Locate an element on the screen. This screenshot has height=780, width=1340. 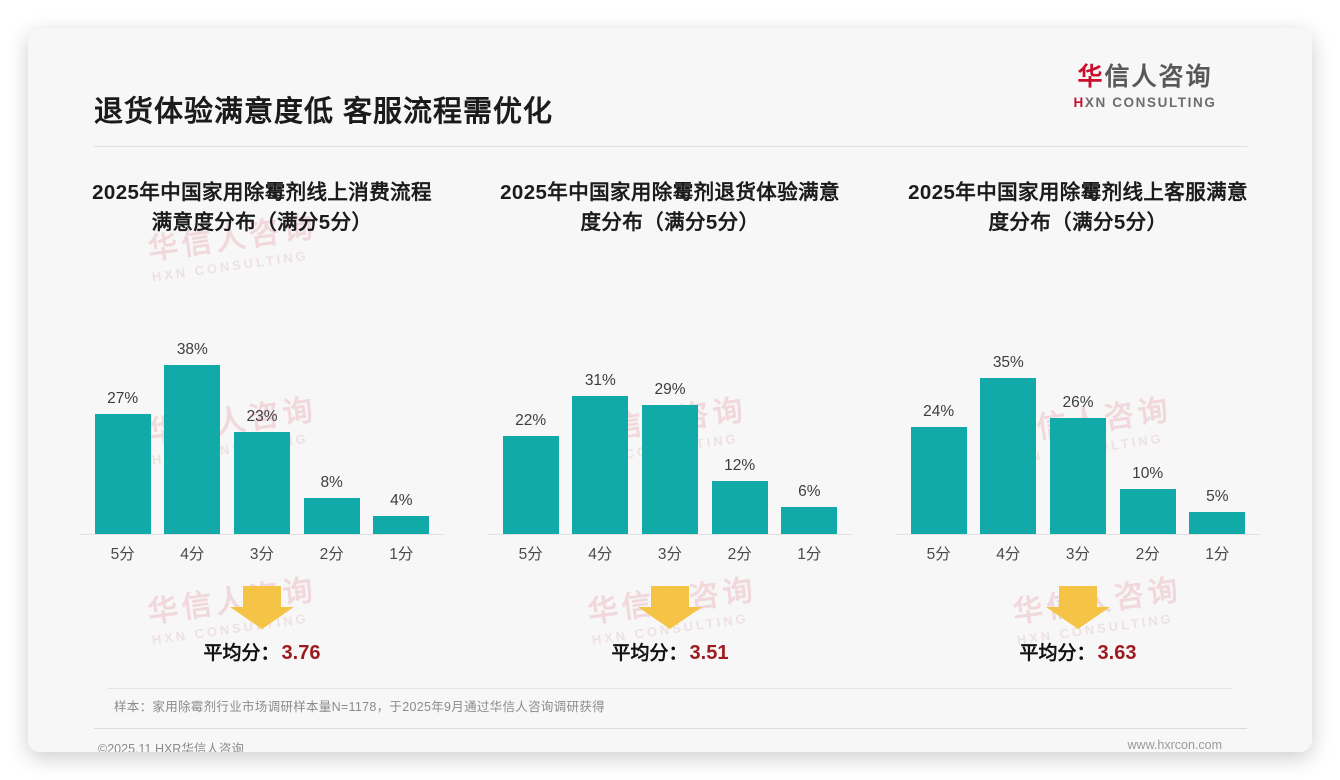
chart-plot-area: 24% 35% 26% 10% 5% 5分 4分 3分 2分 1分 is located at coordinates (1078, 443).